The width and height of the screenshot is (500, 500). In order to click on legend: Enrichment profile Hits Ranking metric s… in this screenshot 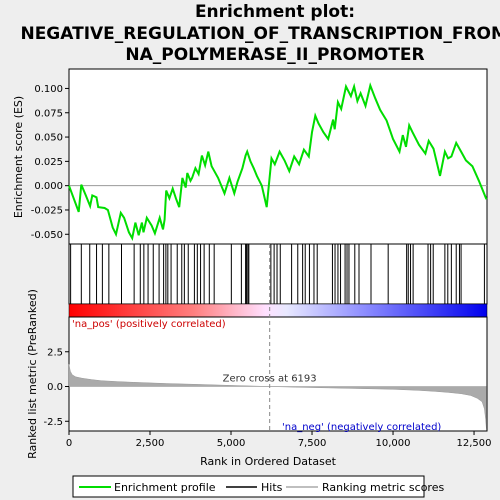, I will do `click(258, 486)`.